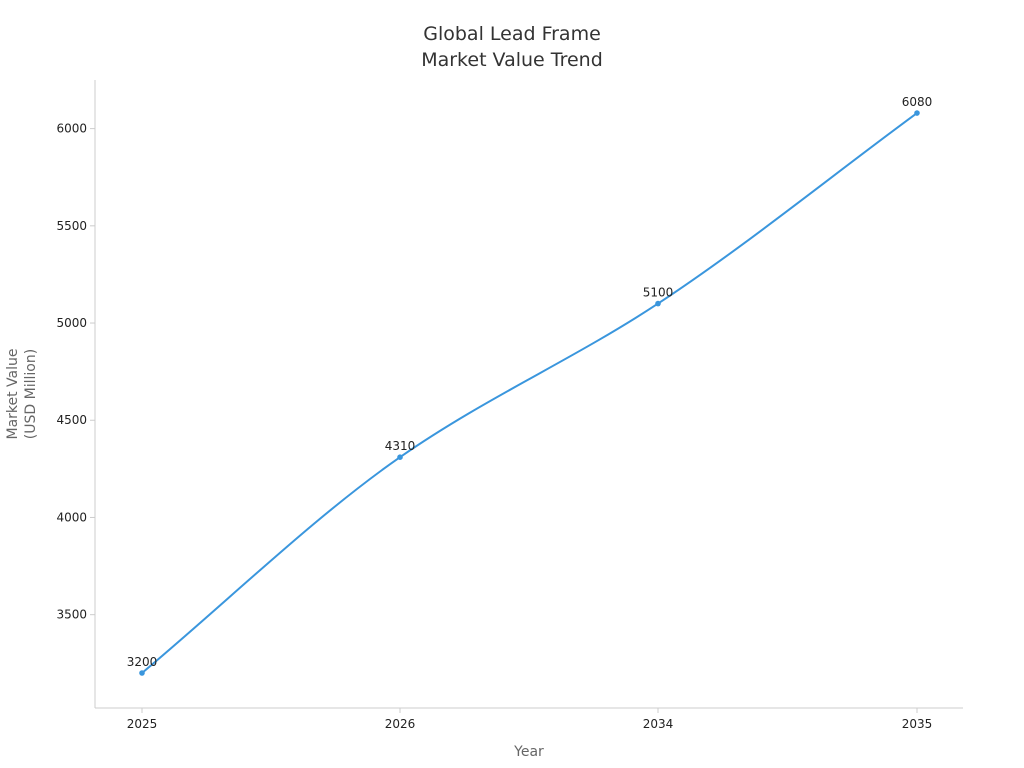 The image size is (1024, 768). I want to click on x-tick-label: 2025, so click(142, 724).